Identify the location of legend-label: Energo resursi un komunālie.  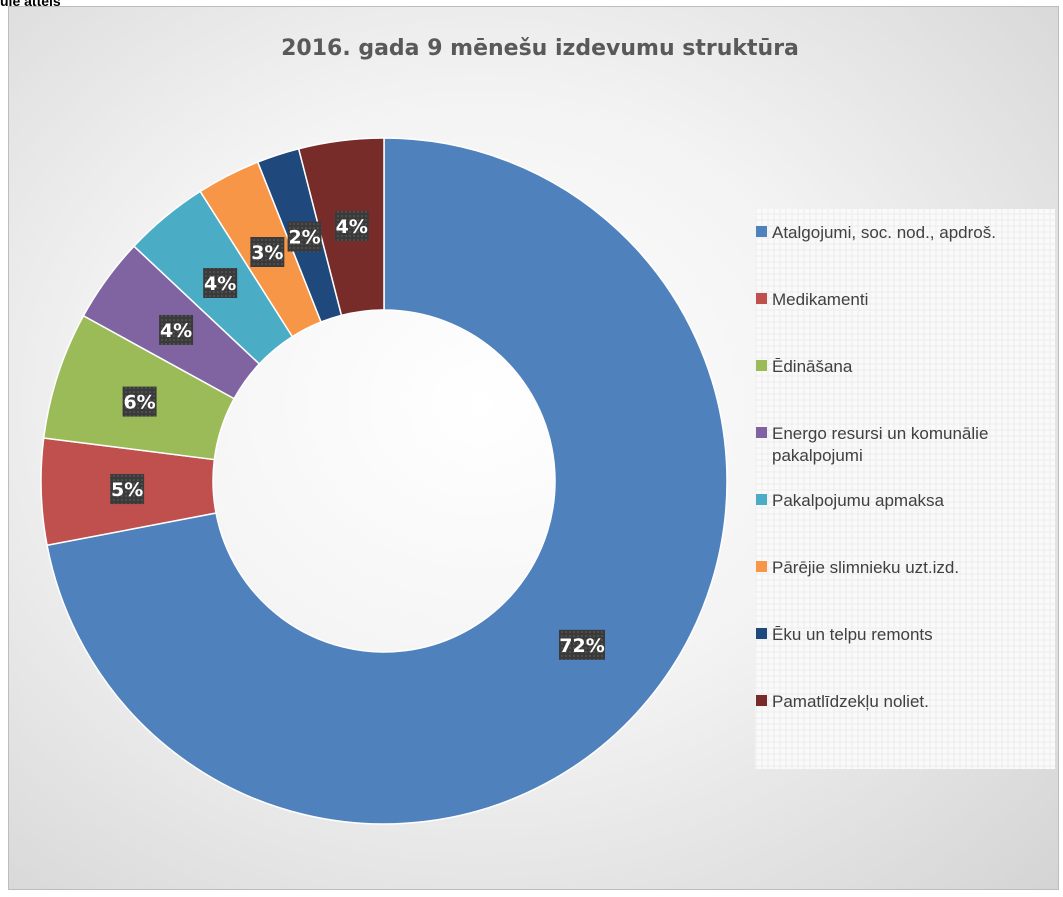
(880, 433).